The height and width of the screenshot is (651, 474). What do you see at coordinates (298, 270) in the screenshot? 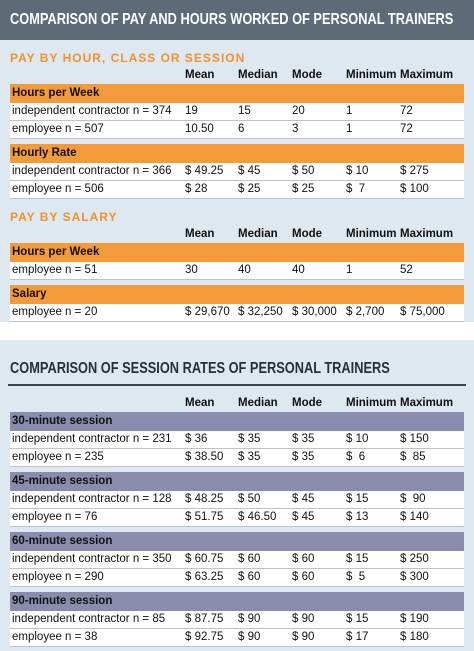
I see `cell-value: 40` at bounding box center [298, 270].